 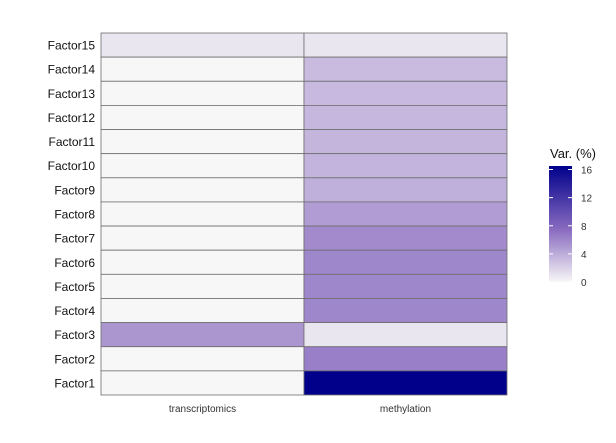 I want to click on heatmap-cell-factor2-transcriptomics, so click(x=202, y=359).